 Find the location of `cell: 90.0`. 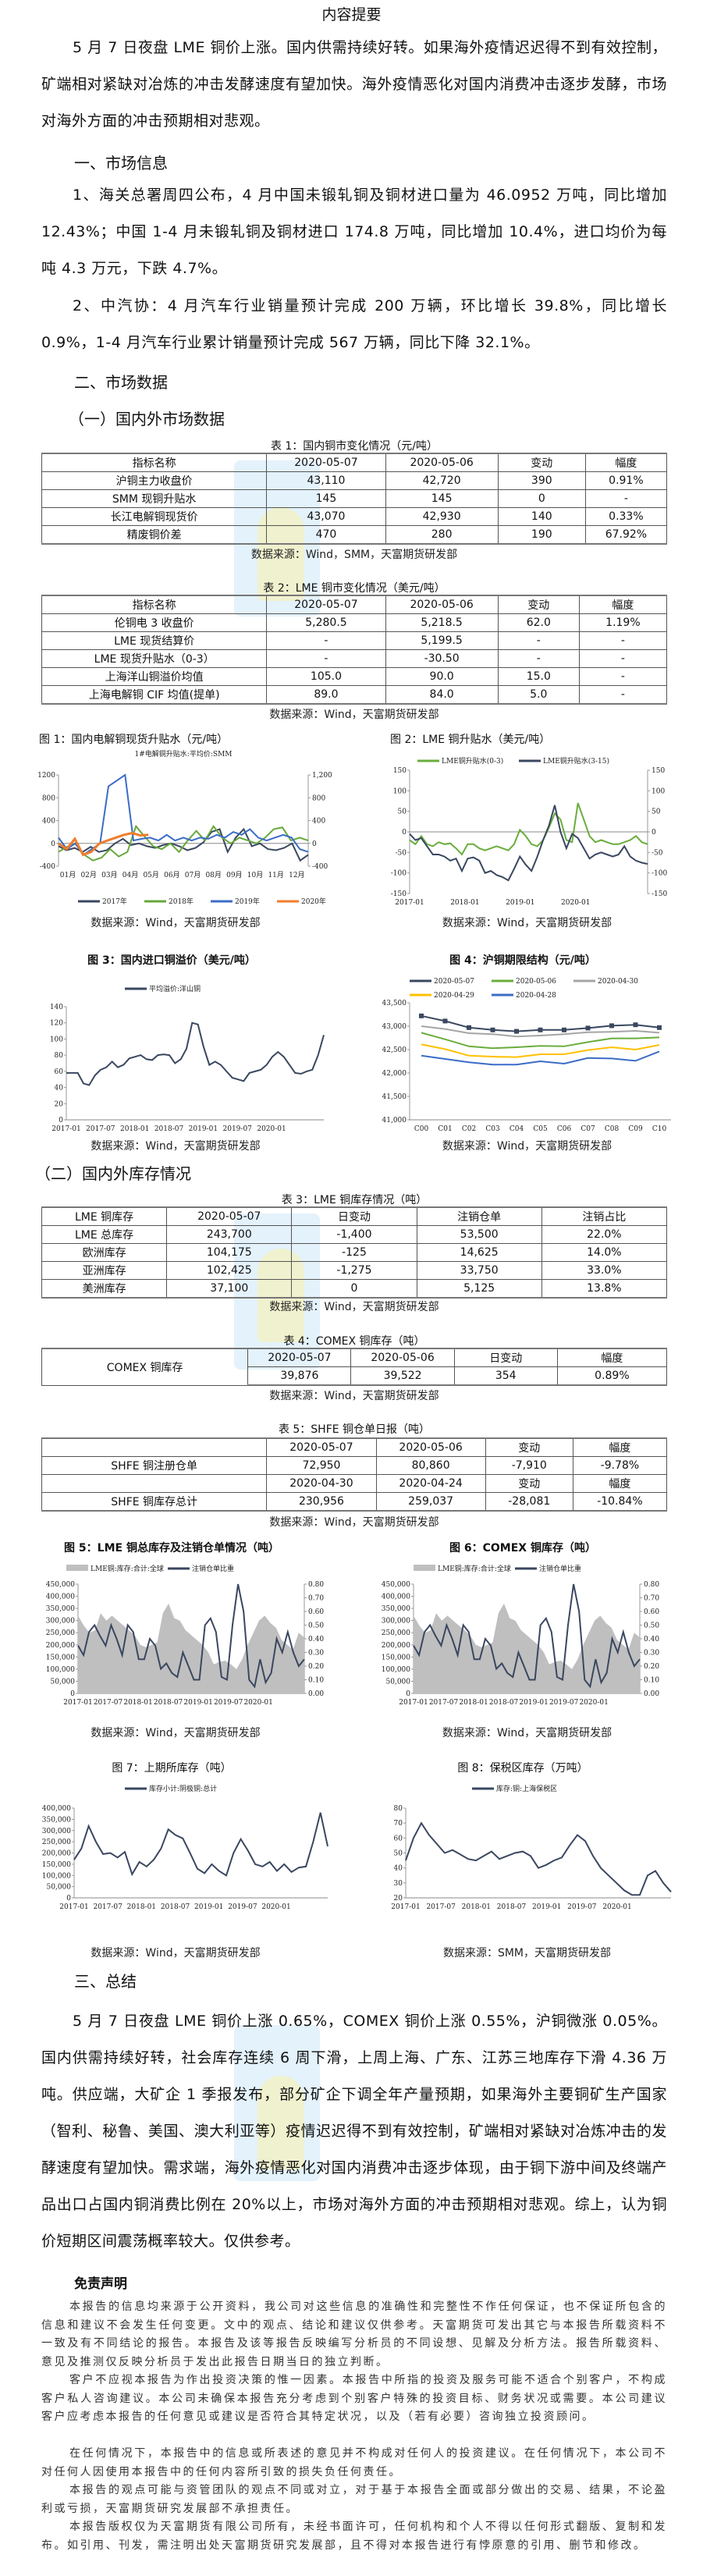

cell: 90.0 is located at coordinates (442, 677).